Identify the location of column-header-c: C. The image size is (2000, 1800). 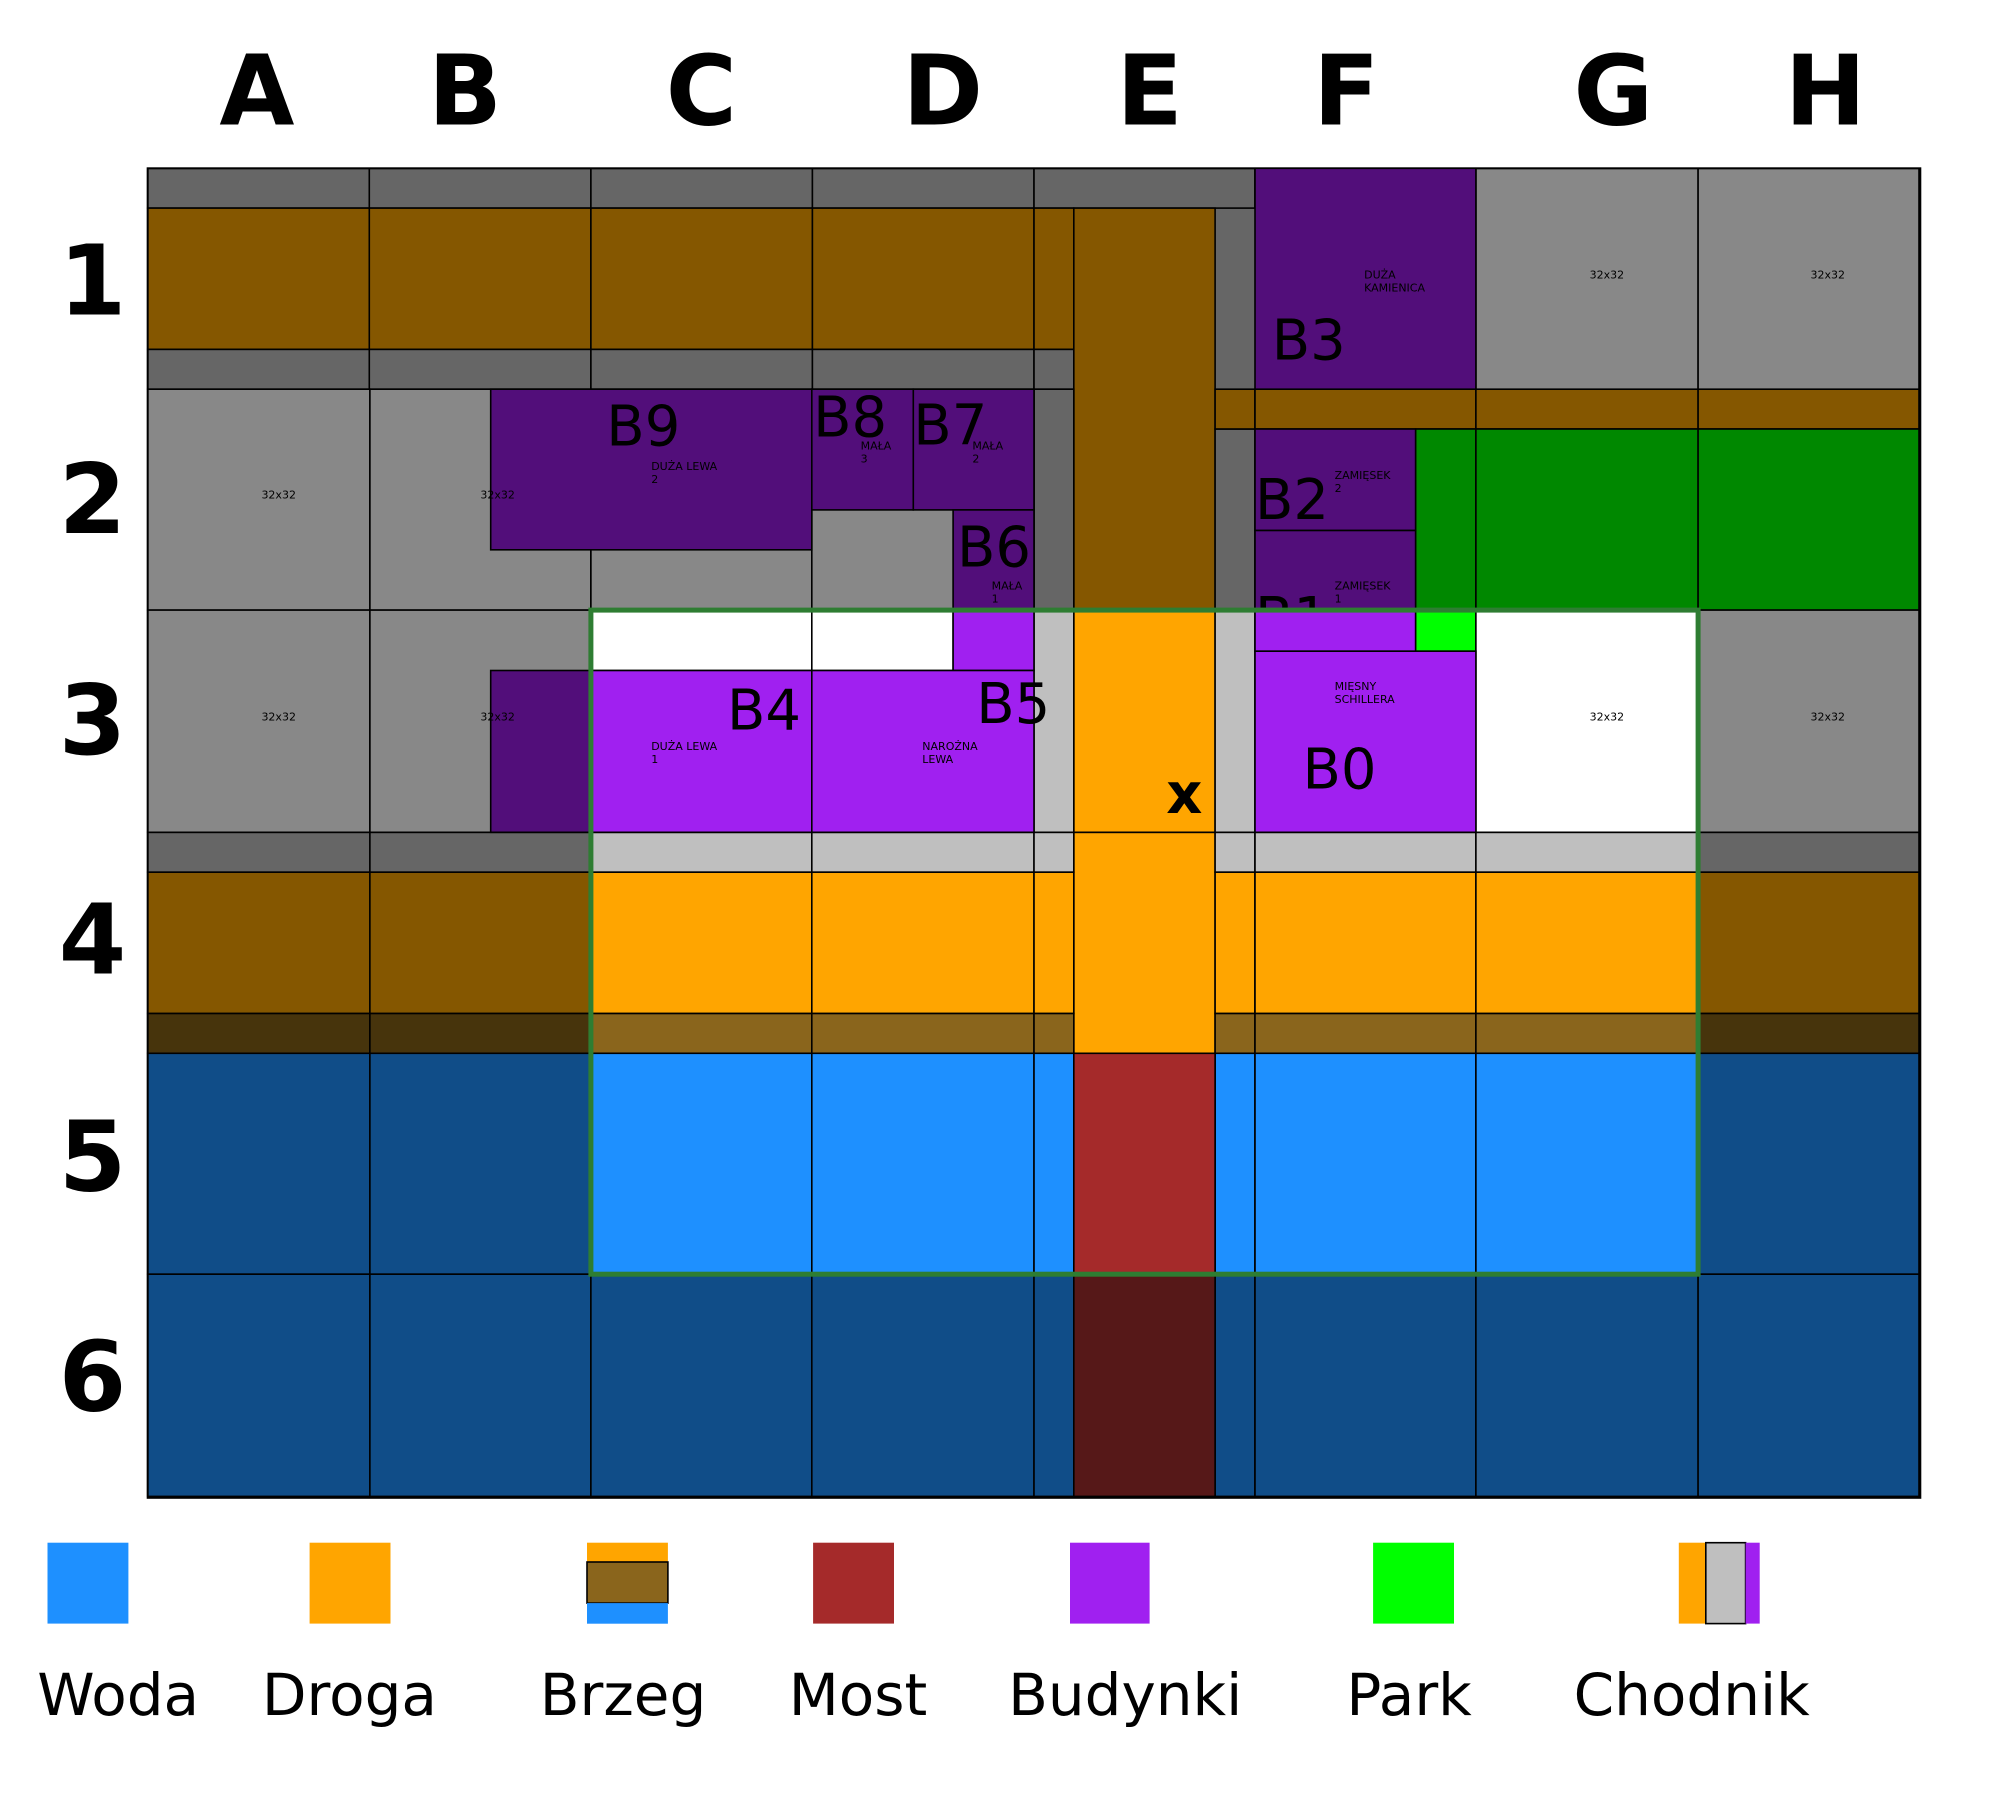
(701, 91).